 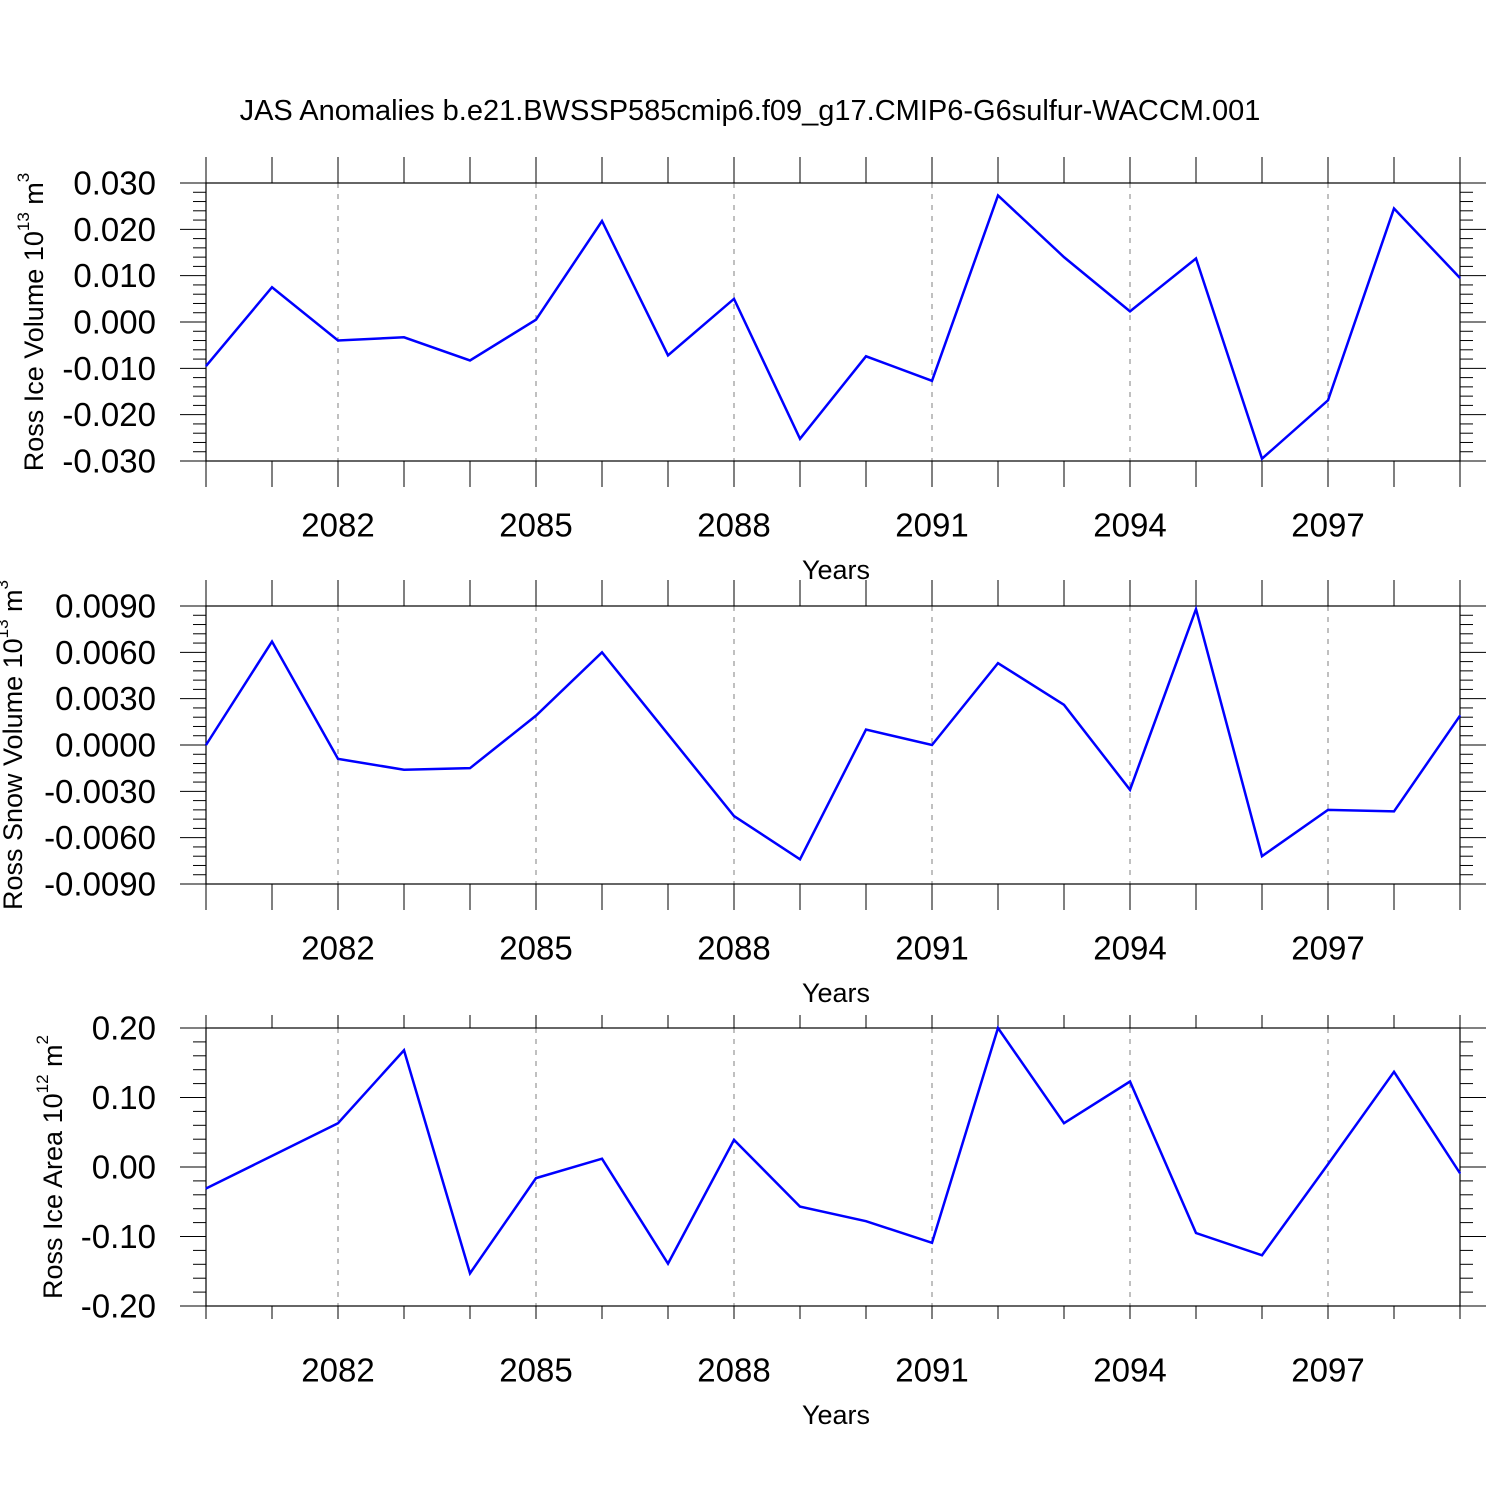 I want to click on y-tick-label: 0.10, so click(x=124, y=1097).